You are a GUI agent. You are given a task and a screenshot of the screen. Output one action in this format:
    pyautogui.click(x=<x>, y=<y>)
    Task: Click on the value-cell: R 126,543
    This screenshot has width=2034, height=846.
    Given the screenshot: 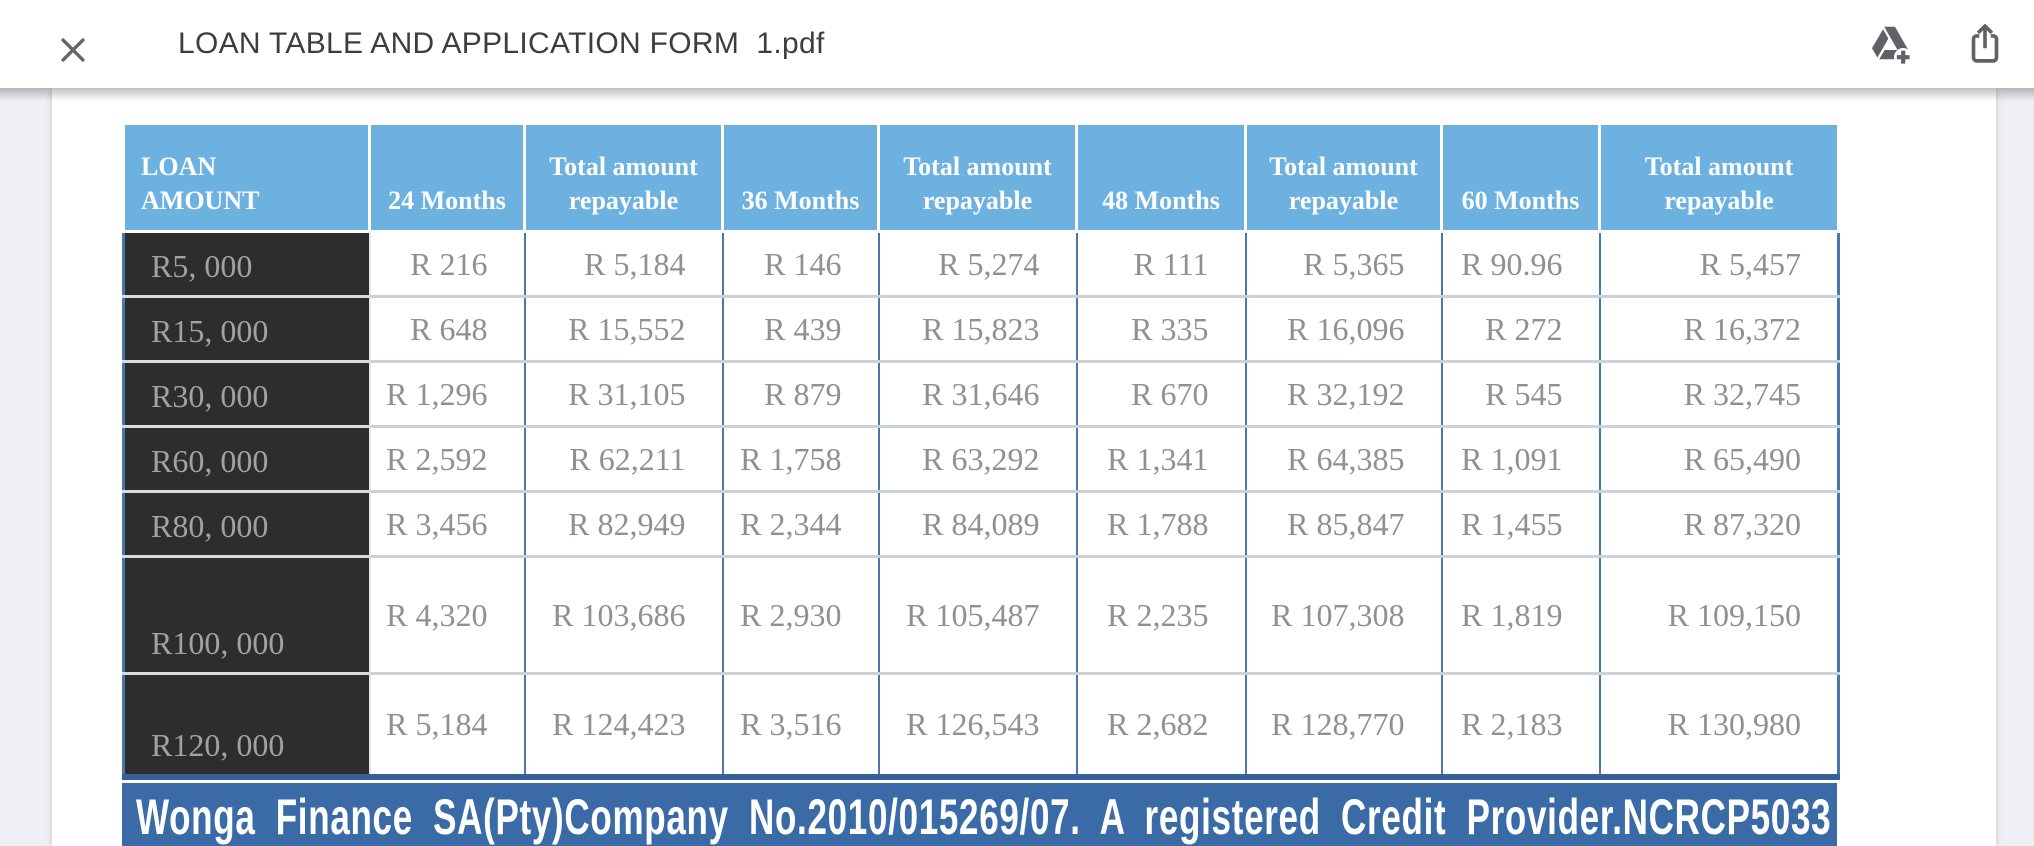 What is the action you would take?
    pyautogui.click(x=977, y=724)
    